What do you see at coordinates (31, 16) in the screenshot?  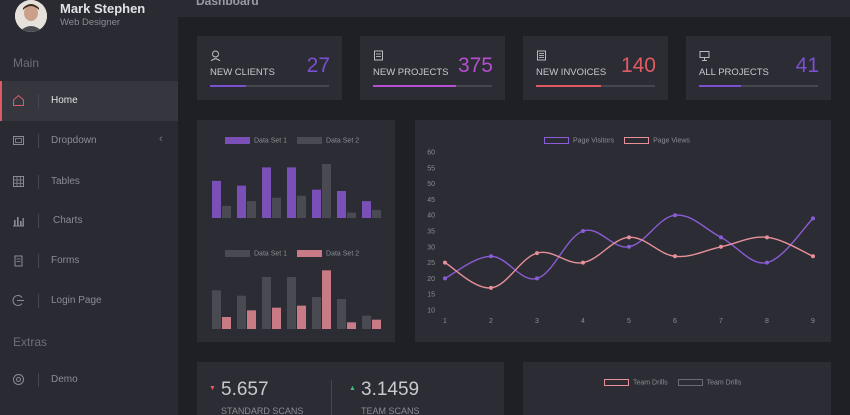 I see `avatar` at bounding box center [31, 16].